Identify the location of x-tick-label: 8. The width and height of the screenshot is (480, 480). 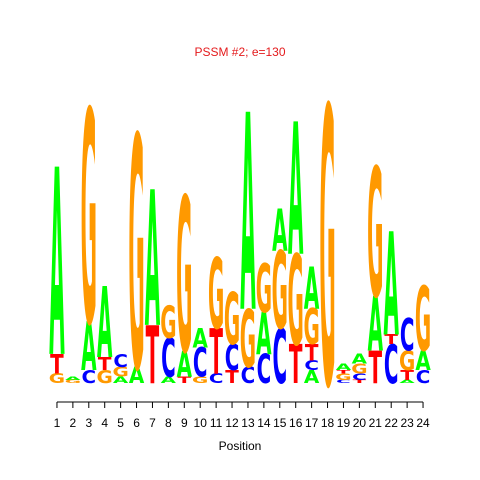
(168, 423).